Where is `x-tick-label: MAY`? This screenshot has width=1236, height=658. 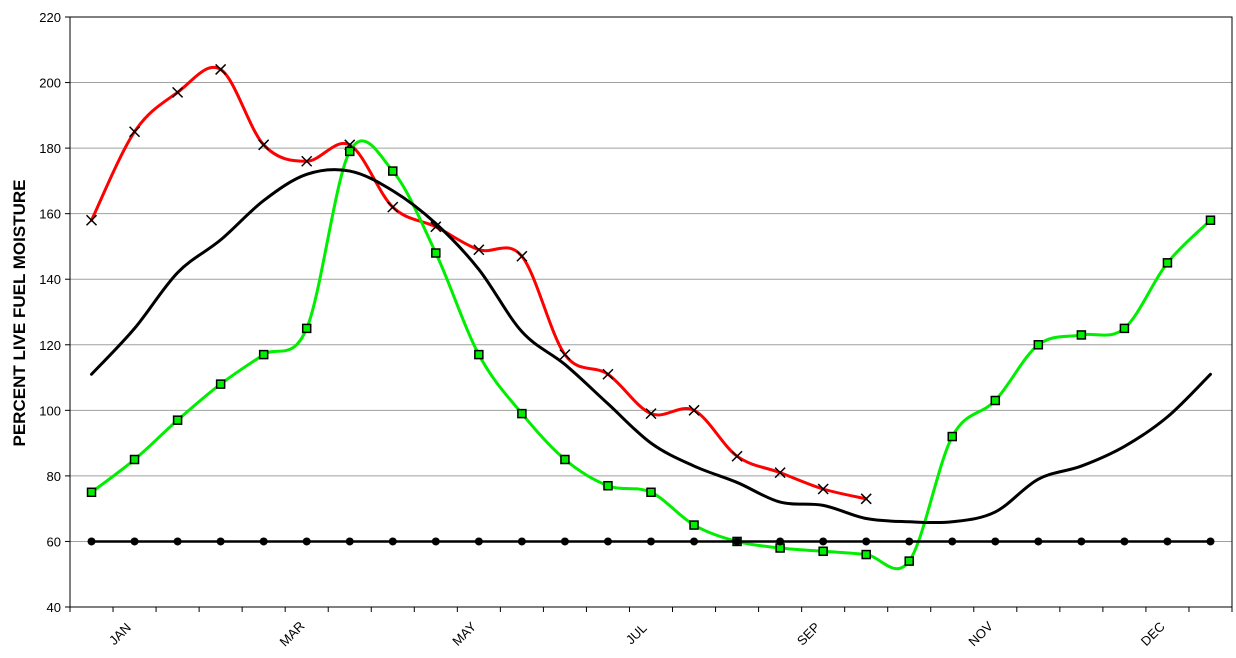 x-tick-label: MAY is located at coordinates (464, 634).